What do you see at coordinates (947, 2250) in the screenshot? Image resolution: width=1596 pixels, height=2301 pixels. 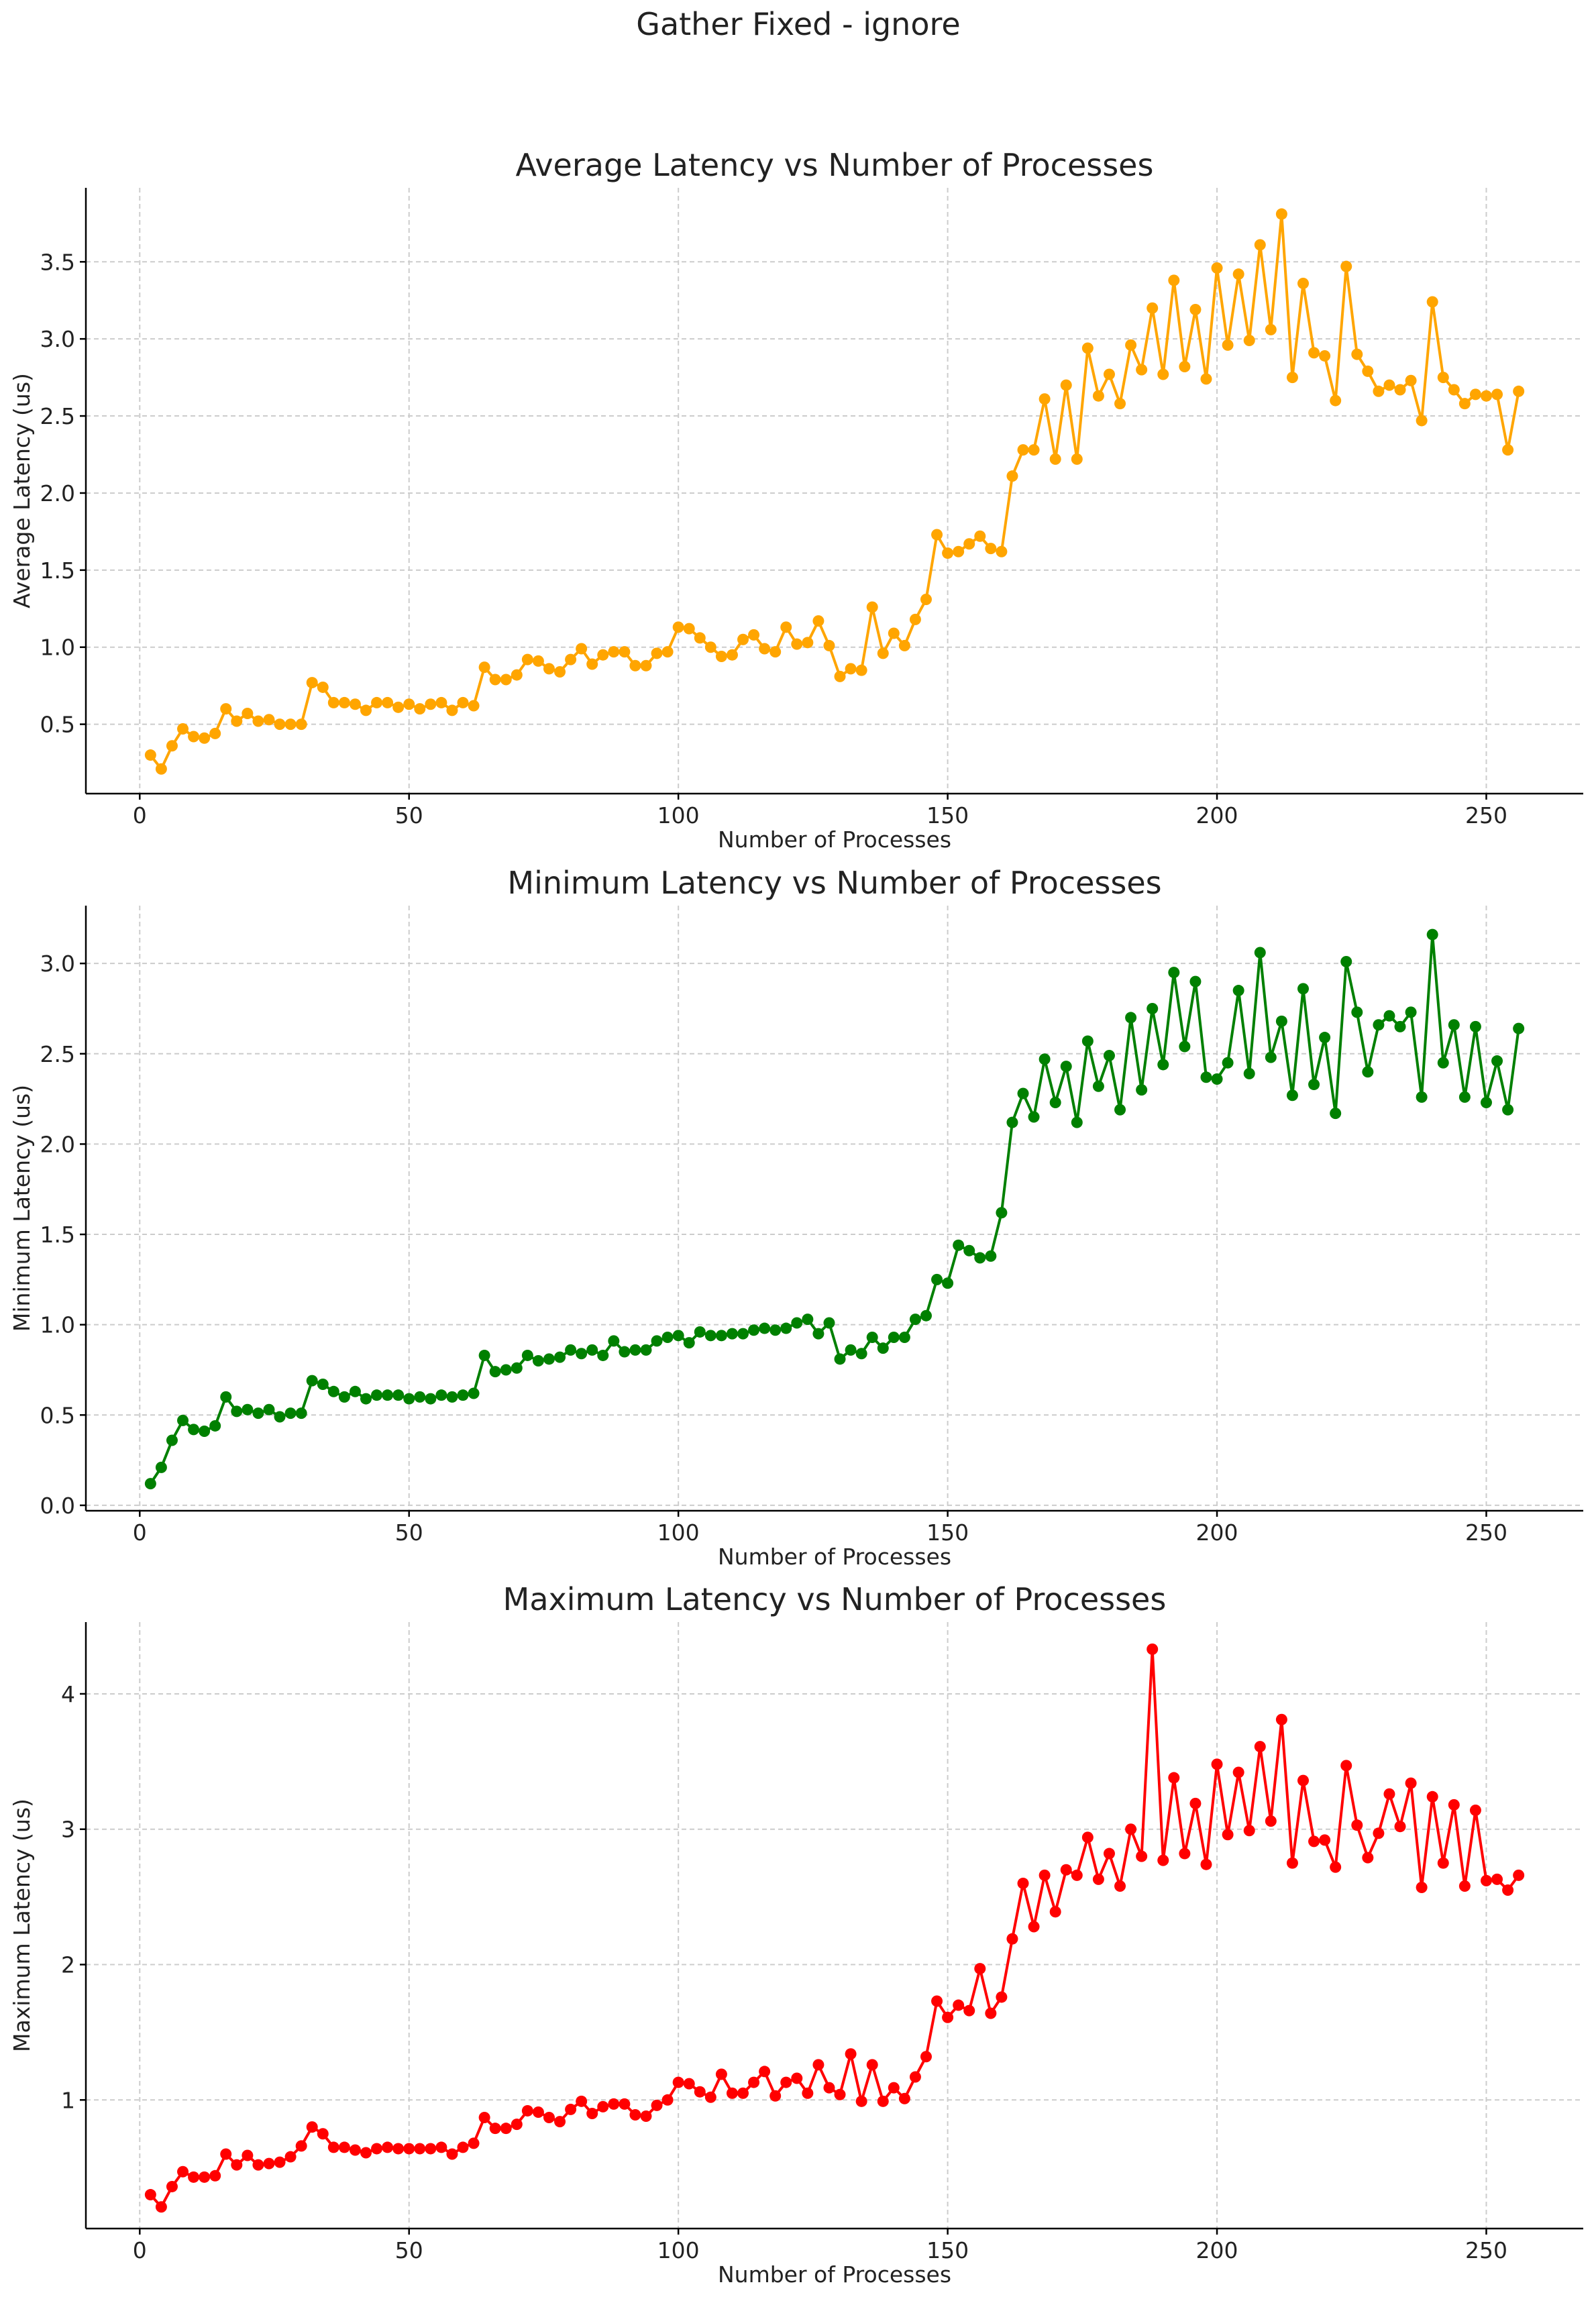 I see `x-tick-label: 150` at bounding box center [947, 2250].